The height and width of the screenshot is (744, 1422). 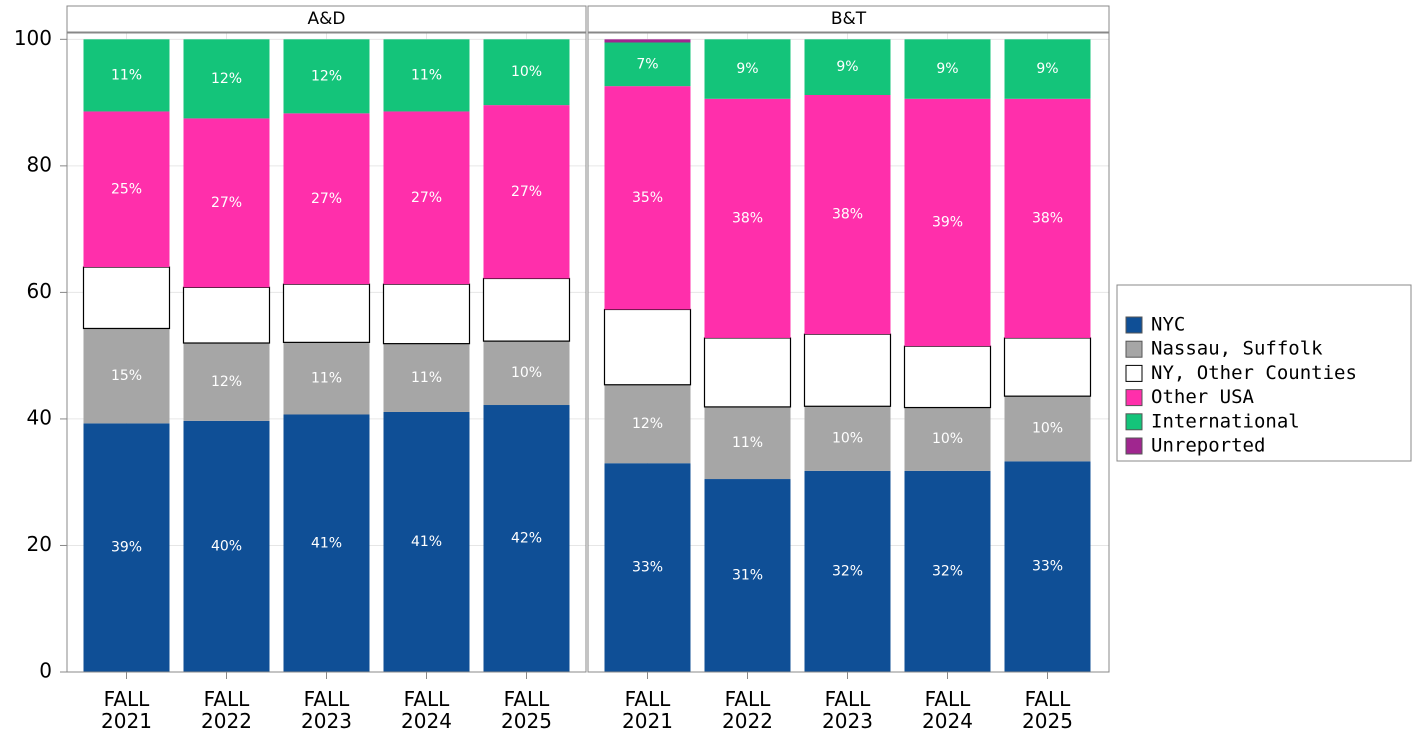 What do you see at coordinates (1203, 397) in the screenshot?
I see `legend-label: Other USA` at bounding box center [1203, 397].